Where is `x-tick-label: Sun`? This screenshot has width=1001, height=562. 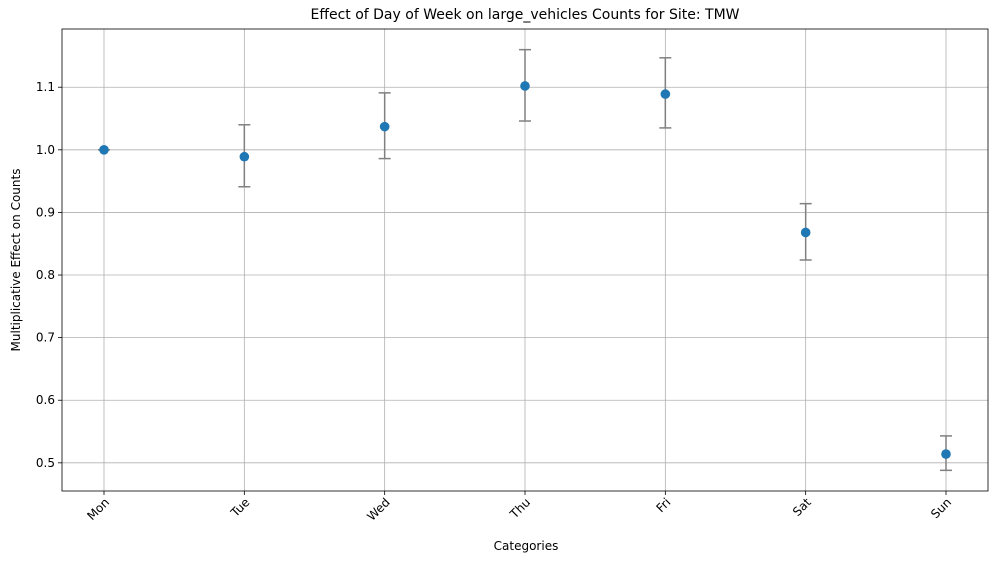 x-tick-label: Sun is located at coordinates (941, 508).